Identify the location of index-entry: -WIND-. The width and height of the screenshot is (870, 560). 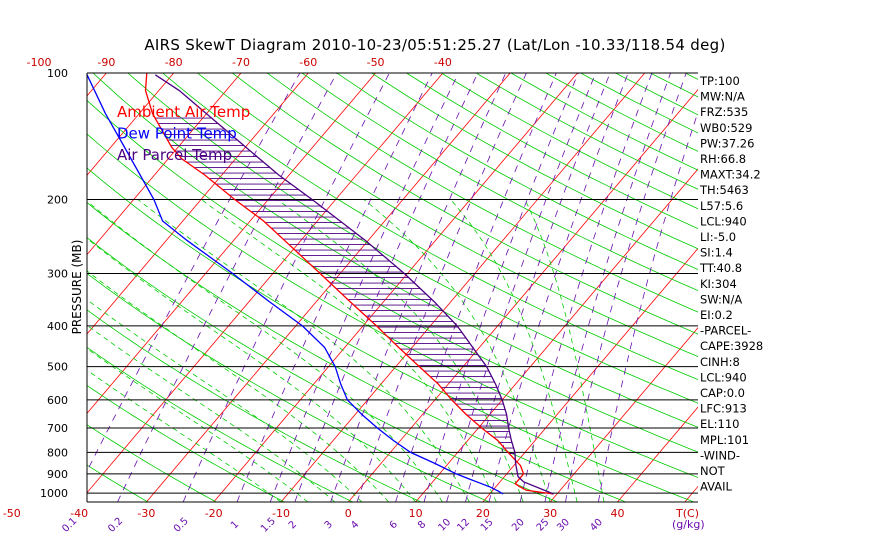
(720, 455).